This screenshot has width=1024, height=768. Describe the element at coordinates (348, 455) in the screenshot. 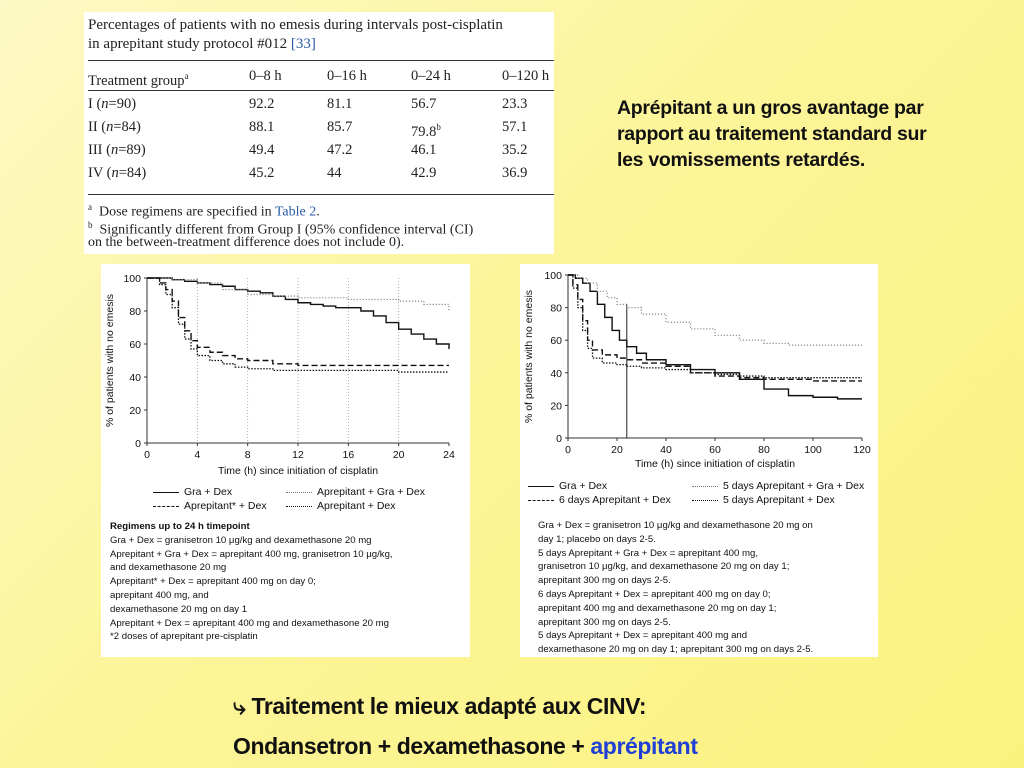

I see `x-tick-label: 16` at that location.